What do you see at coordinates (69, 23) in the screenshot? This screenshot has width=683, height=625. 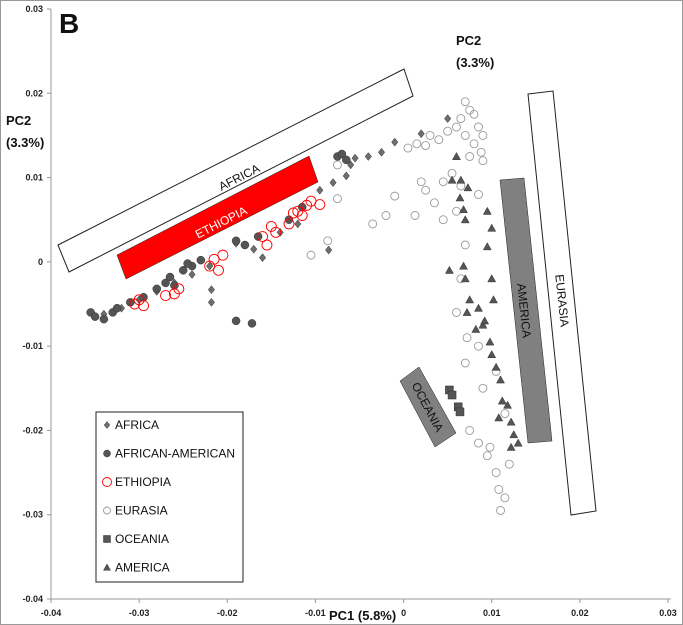 I see `panel-label: B` at bounding box center [69, 23].